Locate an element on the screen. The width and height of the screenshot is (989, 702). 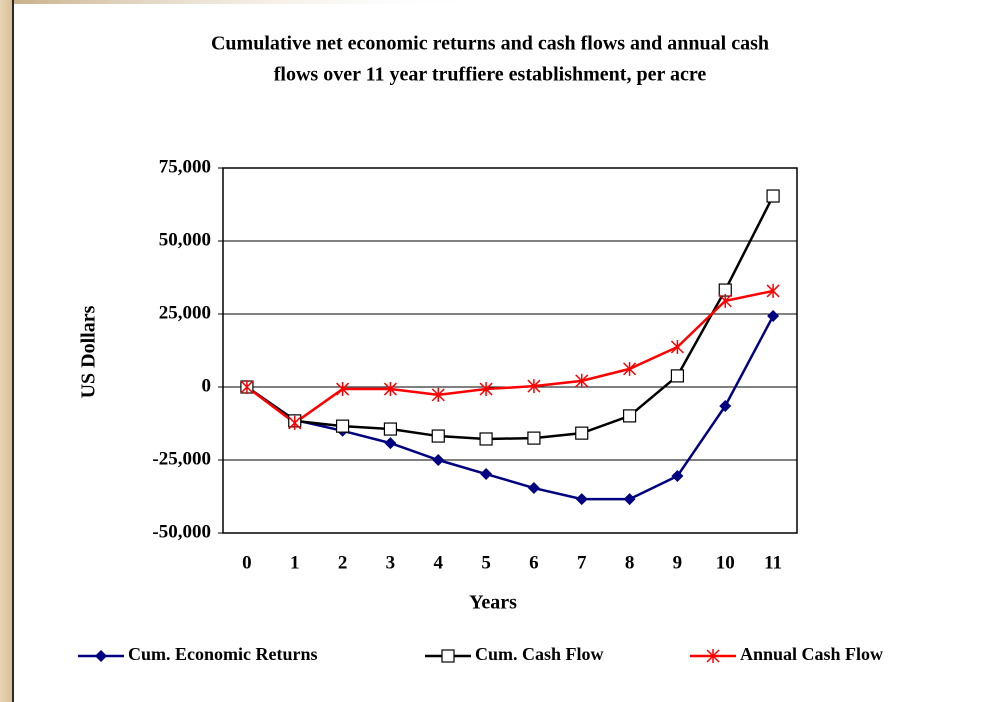
x-tick-label: 6 is located at coordinates (534, 562).